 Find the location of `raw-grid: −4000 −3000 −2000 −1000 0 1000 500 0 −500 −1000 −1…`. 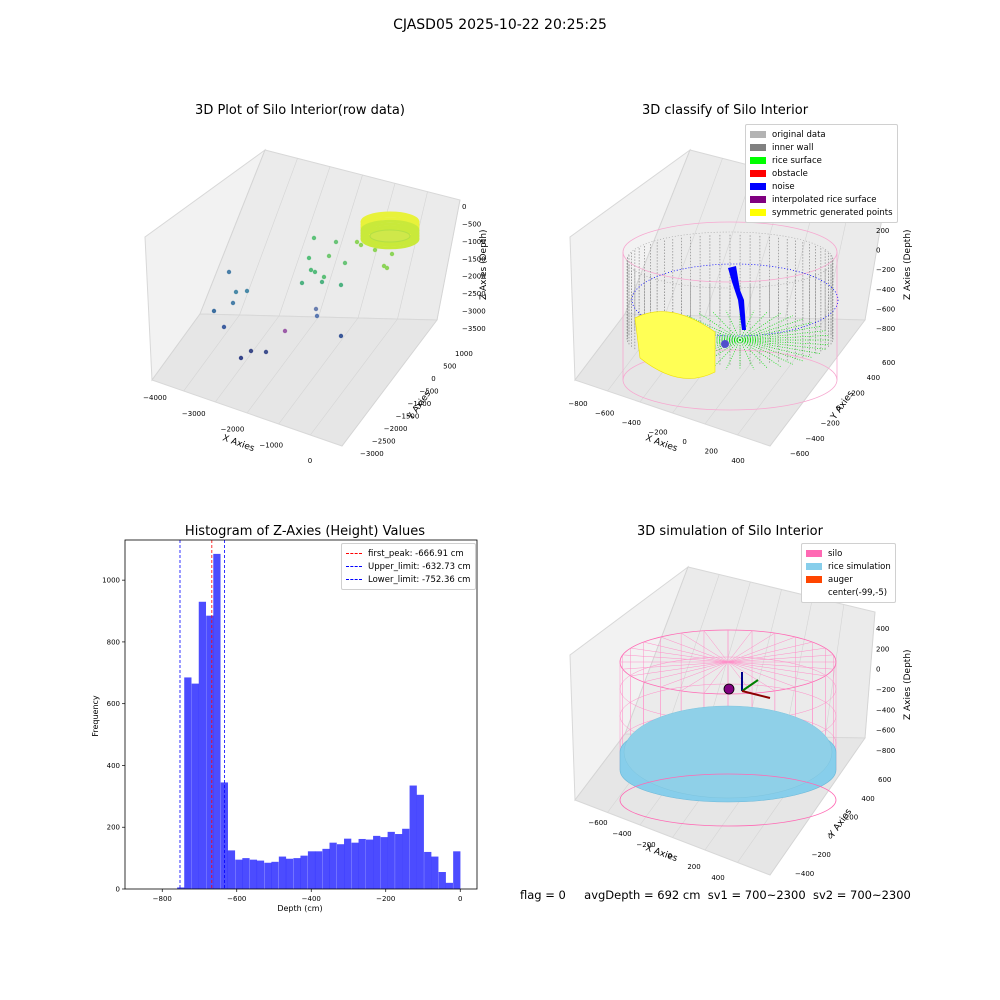

raw-grid: −4000 −3000 −2000 −1000 0 1000 500 0 −500 −1000 −1… is located at coordinates (314, 307).